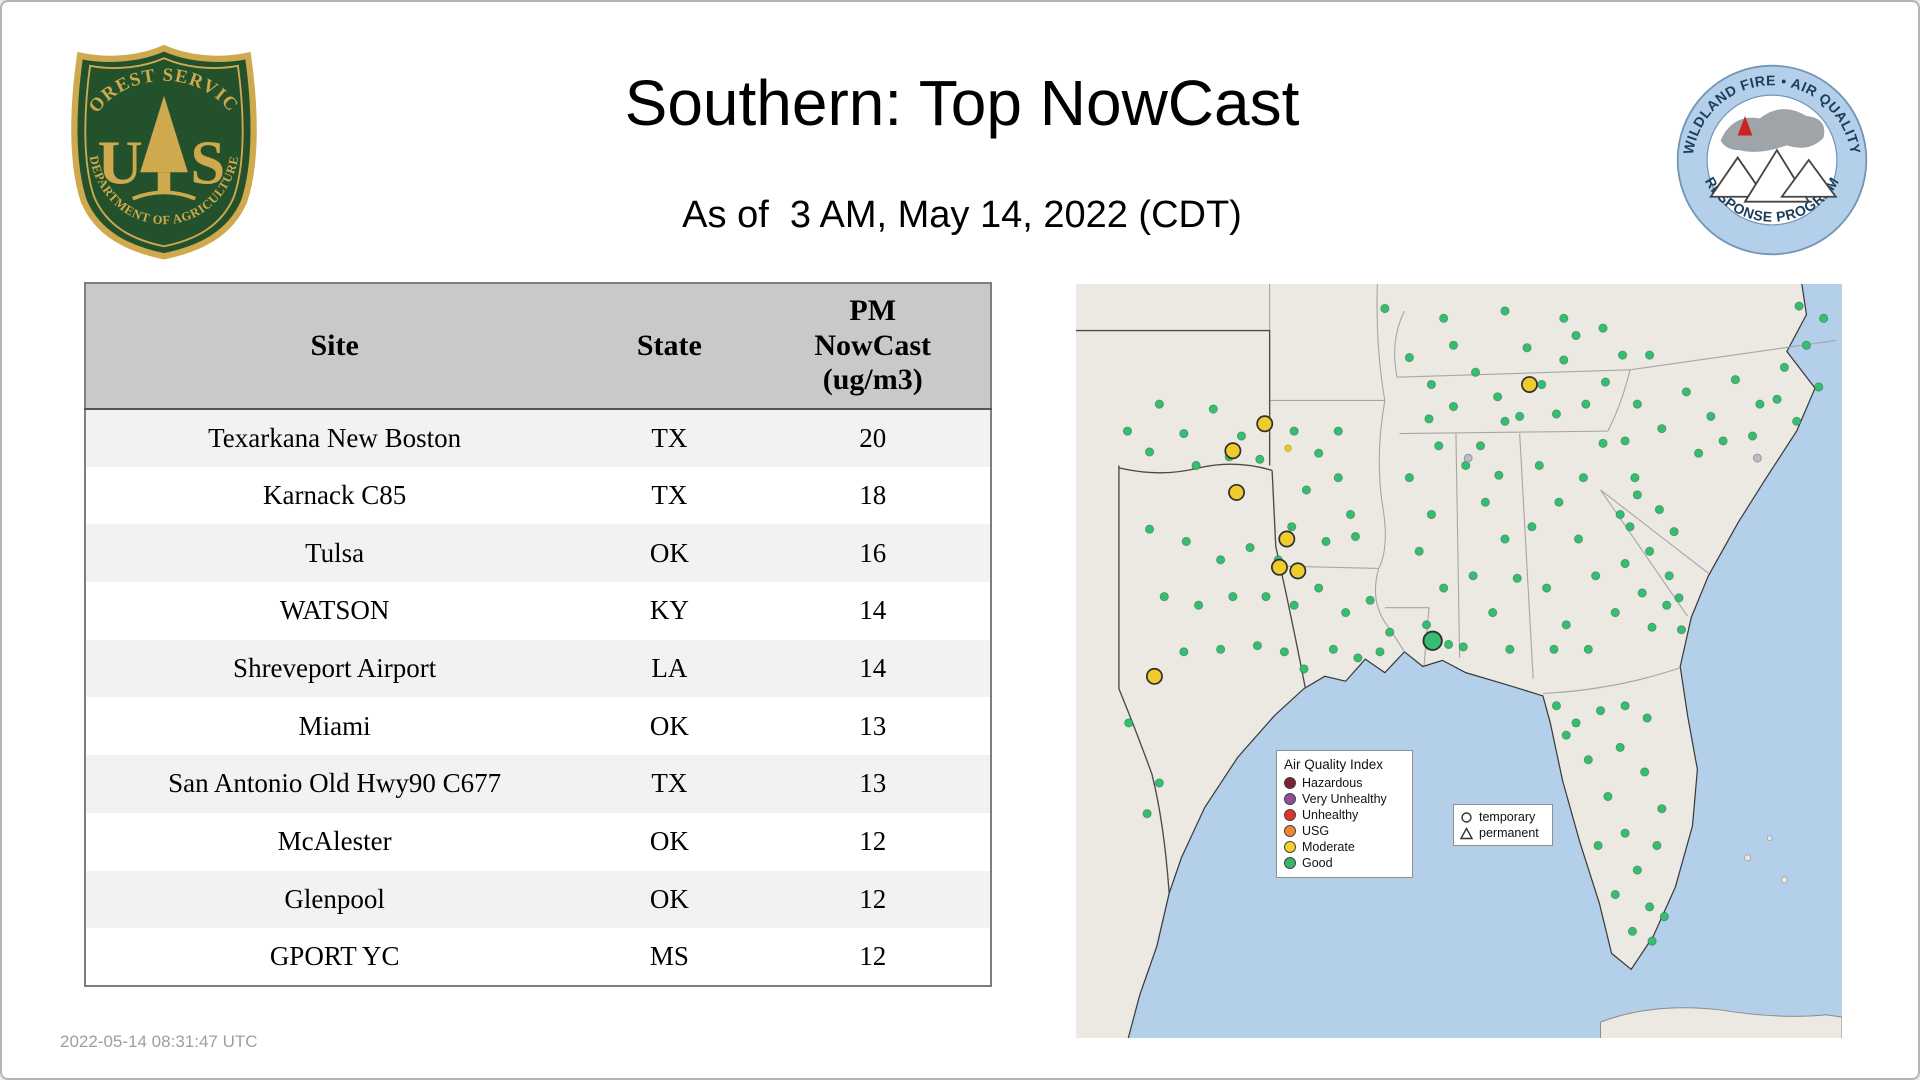  Describe the element at coordinates (538, 957) in the screenshot. I see `table-row: GPORT YC MS 12` at that location.